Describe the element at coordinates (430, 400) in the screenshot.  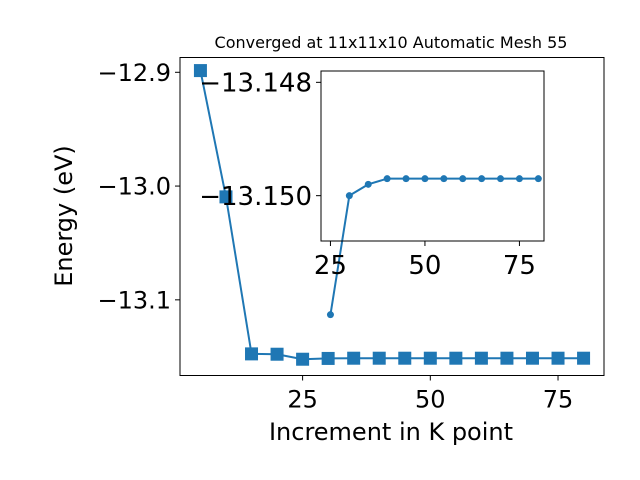
I see `main-xtick-label: 50` at that location.